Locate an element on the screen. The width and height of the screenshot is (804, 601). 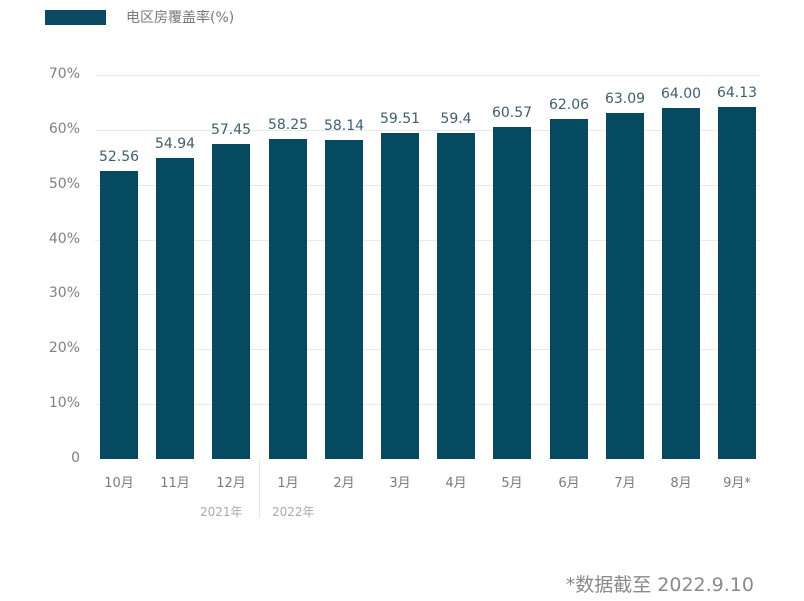
bar-value-label: 64.00 is located at coordinates (681, 94).